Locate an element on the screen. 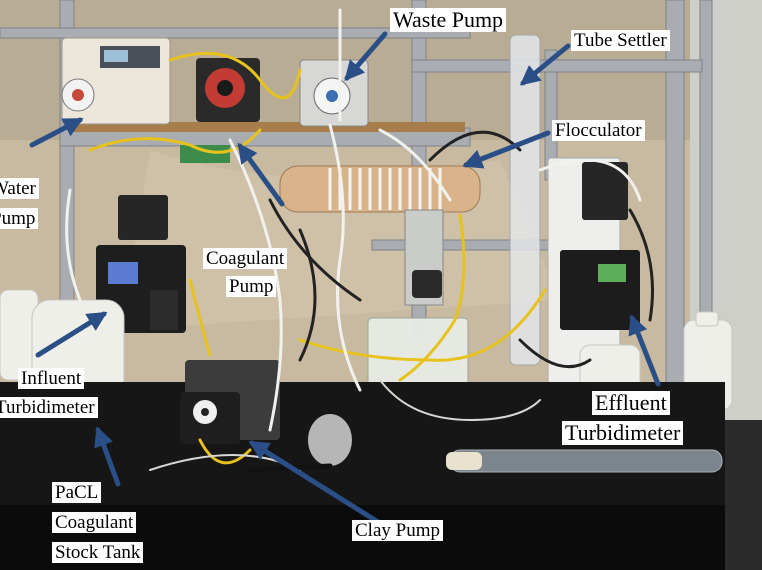  waste-pump-arrow is located at coordinates (366, 56).